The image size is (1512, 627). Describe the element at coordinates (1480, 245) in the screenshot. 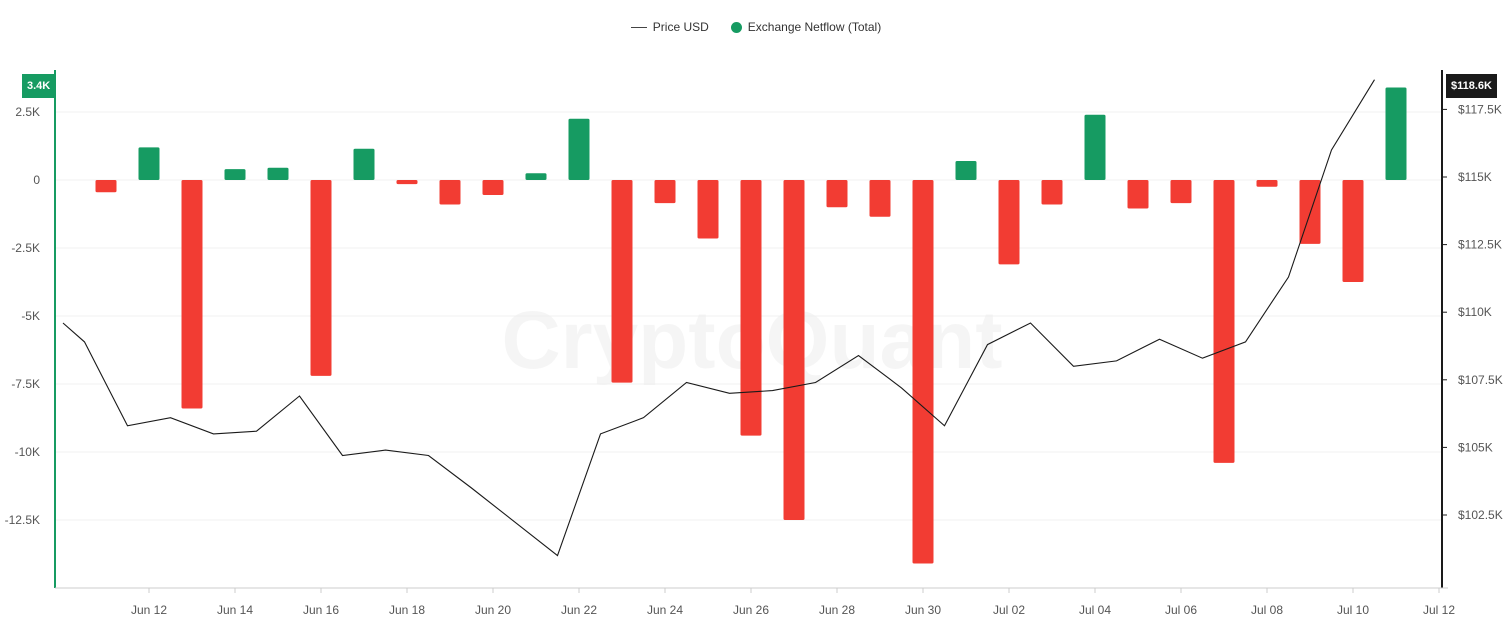

I see `right-tick-label: $112.5K` at that location.